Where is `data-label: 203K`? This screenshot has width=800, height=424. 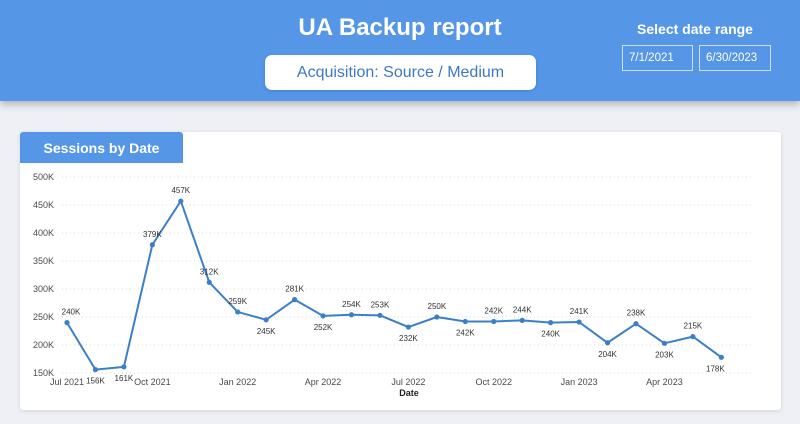
data-label: 203K is located at coordinates (664, 354).